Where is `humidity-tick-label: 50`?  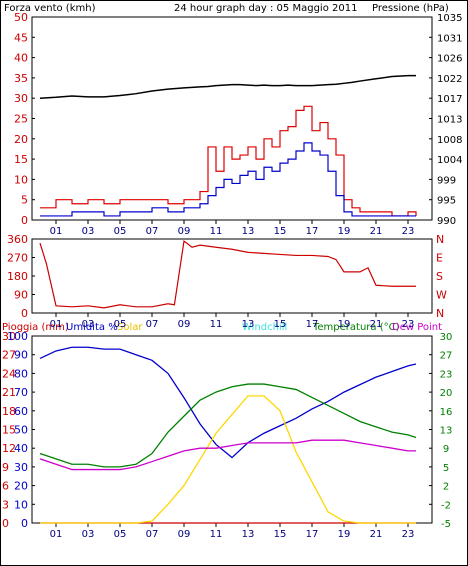
humidity-tick-label: 50 is located at coordinates (21, 430).